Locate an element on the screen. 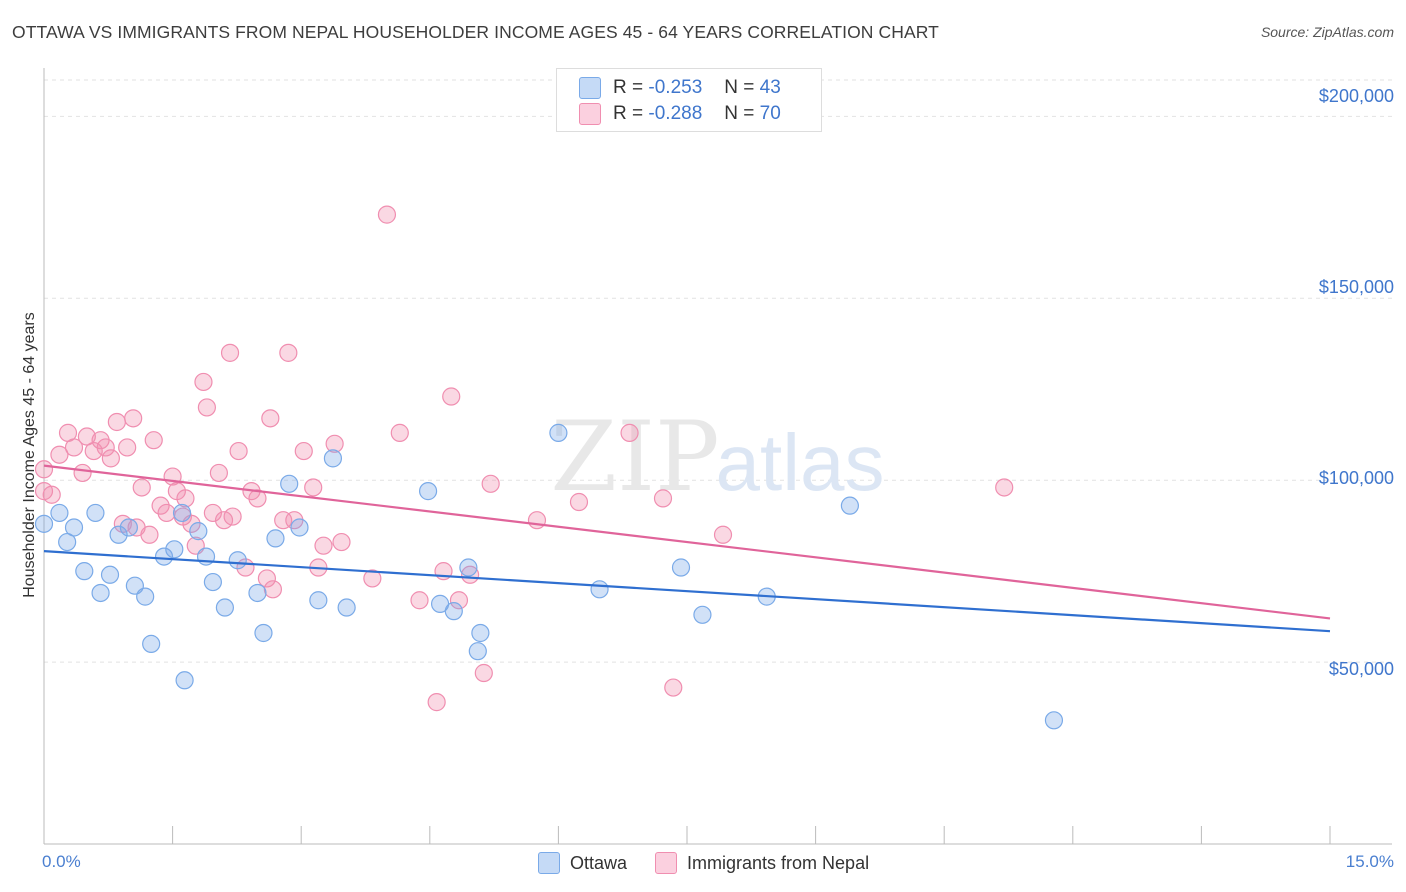 The height and width of the screenshot is (892, 1406). stats-legend: R = -0.253 N = 43 R = -0.288 N = 70 is located at coordinates (689, 100).